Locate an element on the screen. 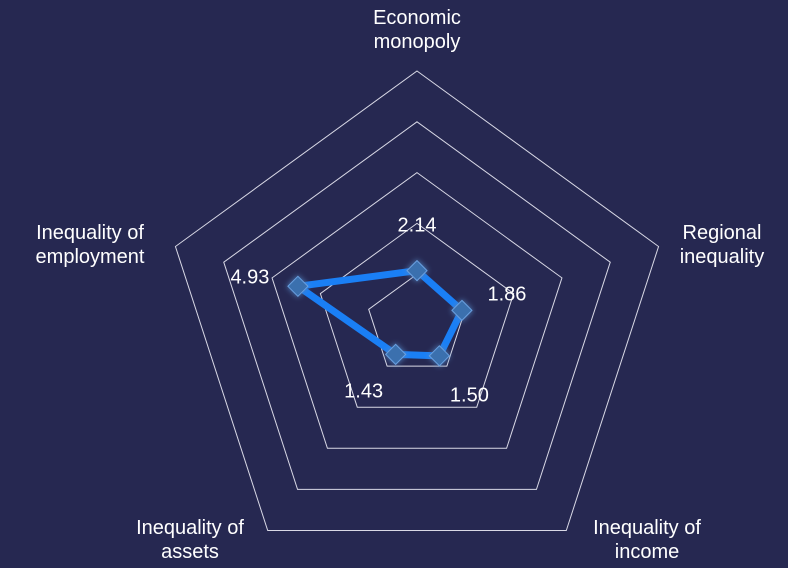 Image resolution: width=788 pixels, height=568 pixels. grid-ring is located at coordinates (417, 315).